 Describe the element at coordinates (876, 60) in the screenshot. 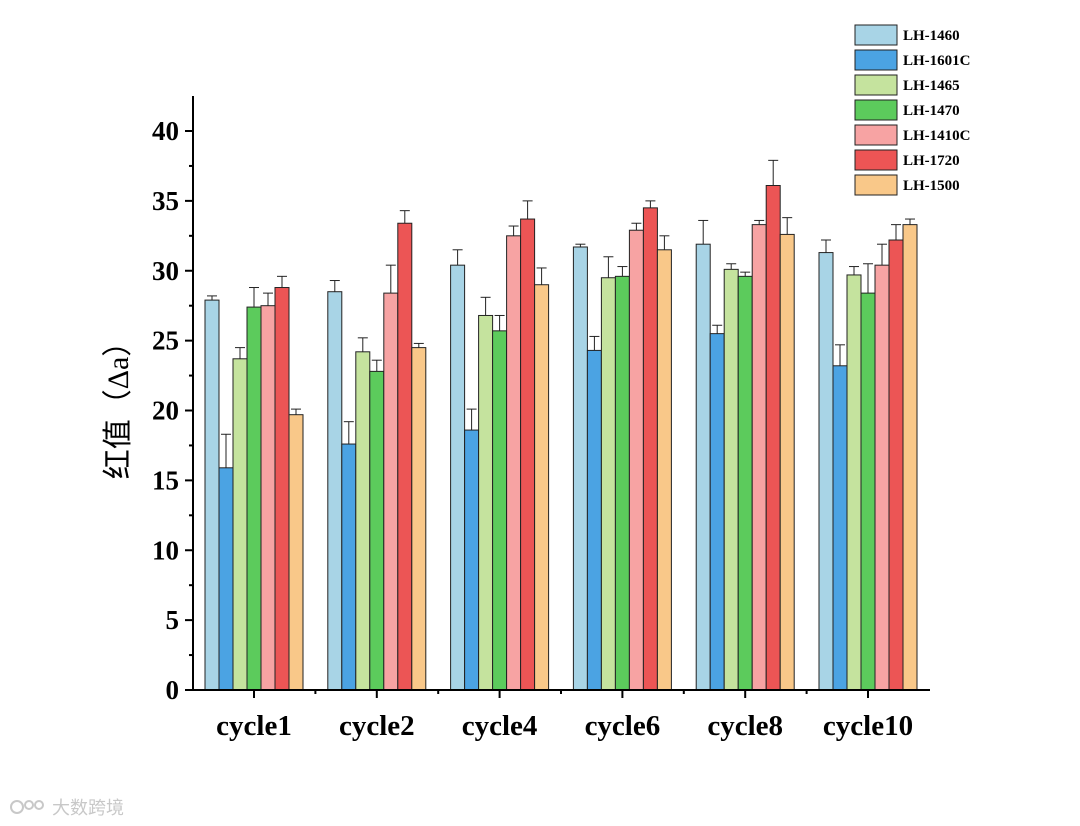

I see `legend-swatch-LH-1601C` at that location.